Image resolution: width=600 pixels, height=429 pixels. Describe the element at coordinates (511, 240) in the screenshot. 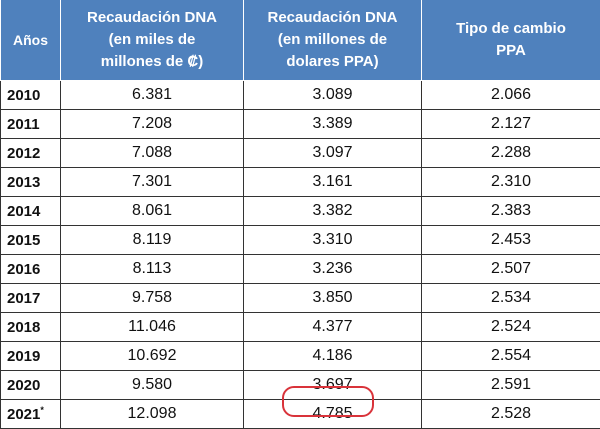

I see `cell-exchange-rate: 2.453` at that location.